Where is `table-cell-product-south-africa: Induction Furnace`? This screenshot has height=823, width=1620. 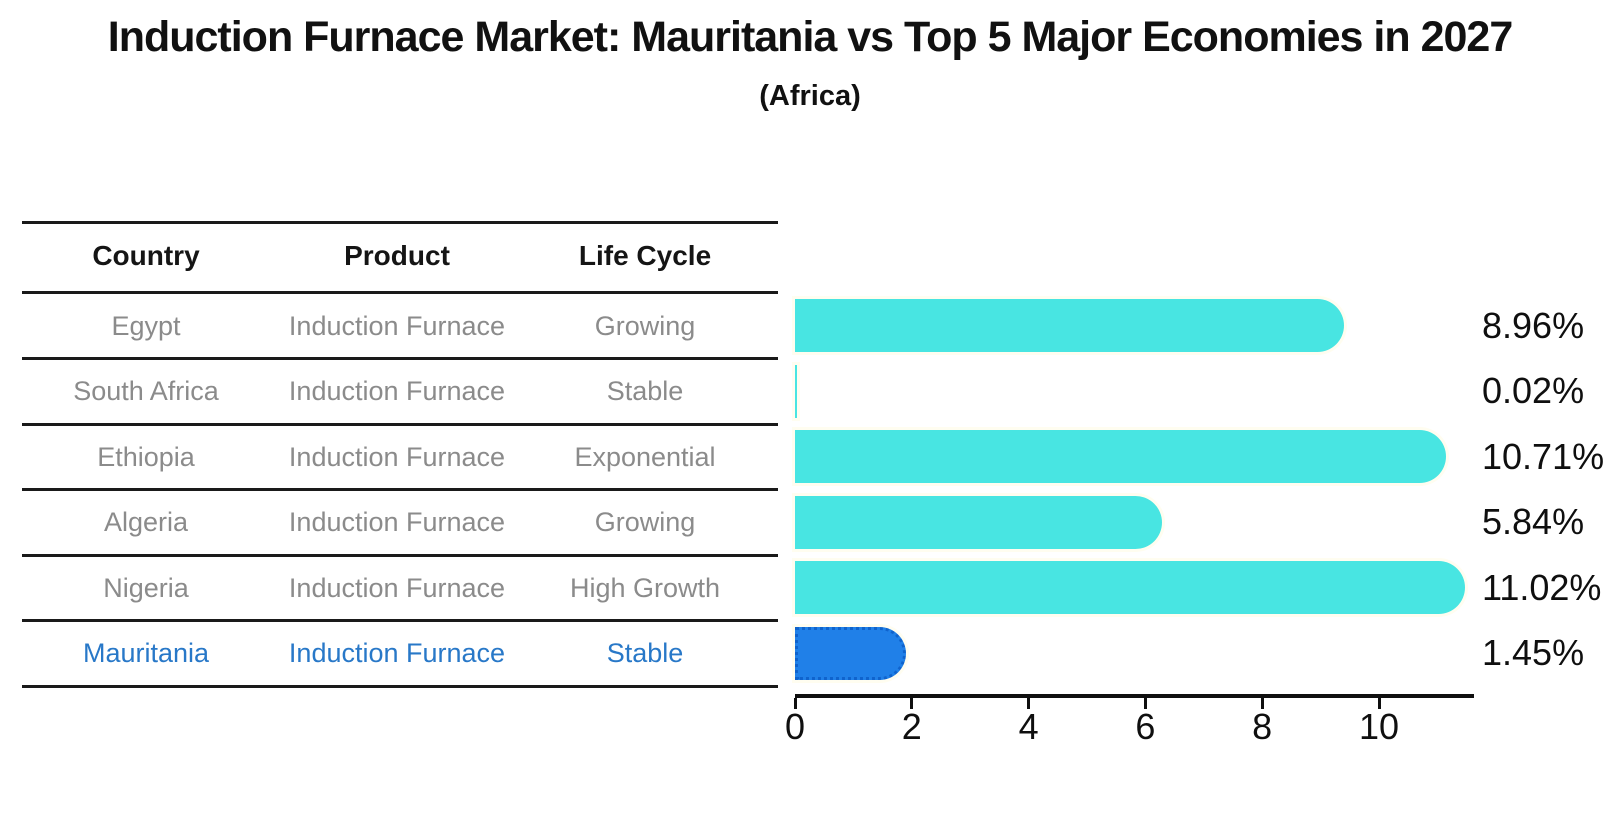 table-cell-product-south-africa: Induction Furnace is located at coordinates (397, 391).